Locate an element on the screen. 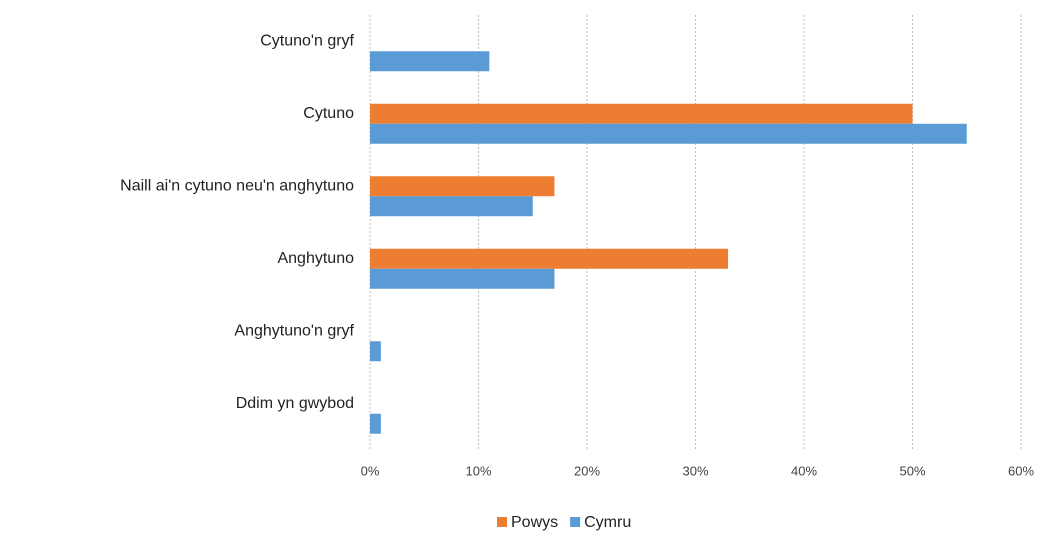 The image size is (1042, 533). legend-label: Cymru is located at coordinates (607, 522).